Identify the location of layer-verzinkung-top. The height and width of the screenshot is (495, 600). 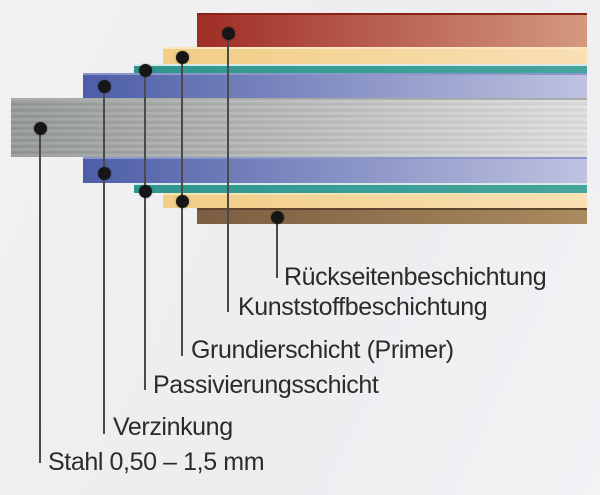
(335, 85).